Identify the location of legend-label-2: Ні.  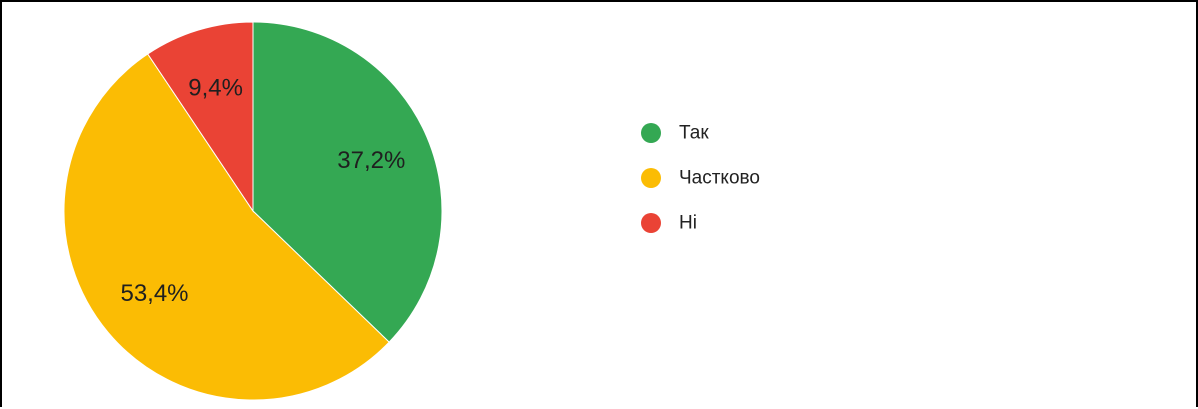
(688, 223).